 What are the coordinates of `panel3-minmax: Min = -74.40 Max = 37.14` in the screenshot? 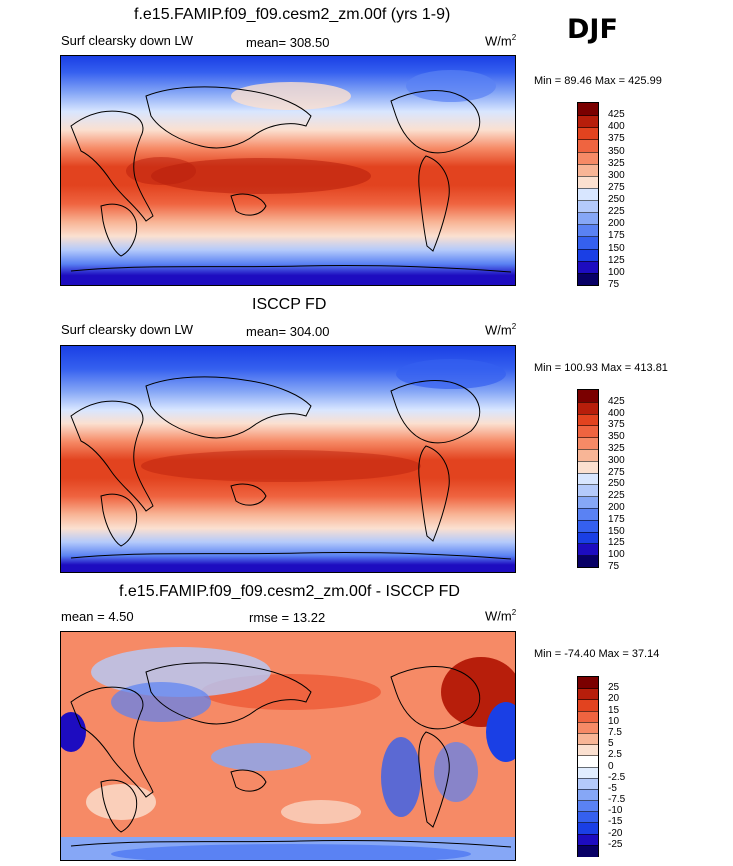 It's located at (597, 654).